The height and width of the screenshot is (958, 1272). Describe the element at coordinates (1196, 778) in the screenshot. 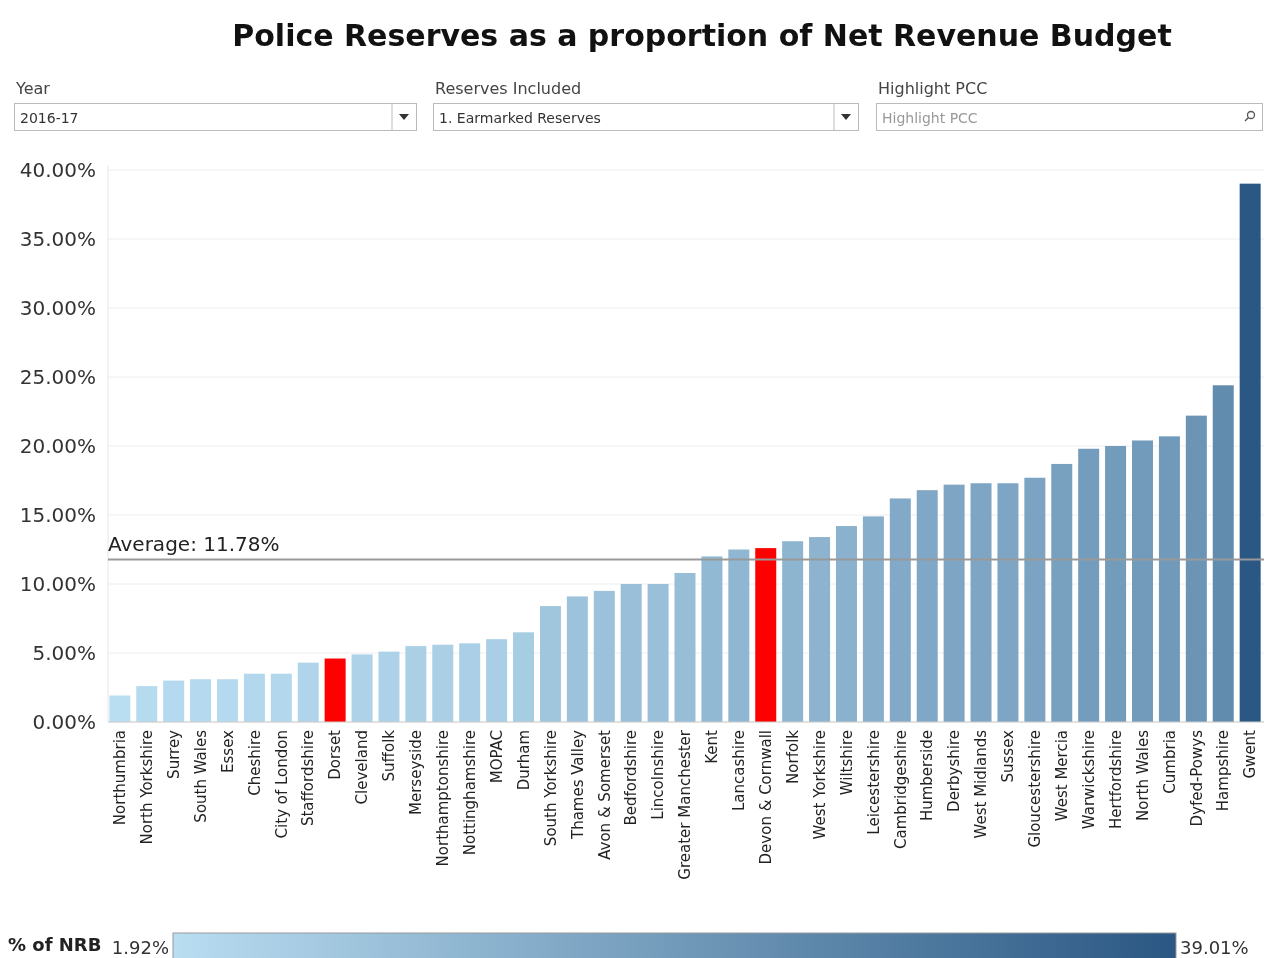

I see `x-tick-label: Dyfed-Powys` at that location.